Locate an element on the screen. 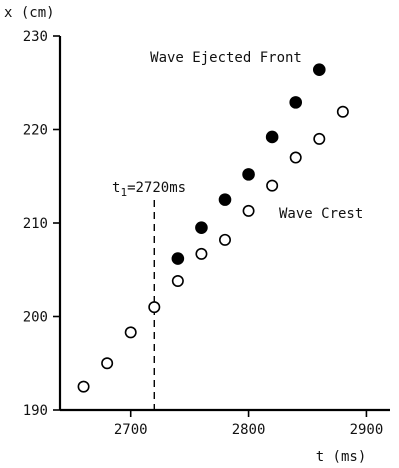 The width and height of the screenshot is (399, 468). x-tick-label: 2900 is located at coordinates (367, 430).